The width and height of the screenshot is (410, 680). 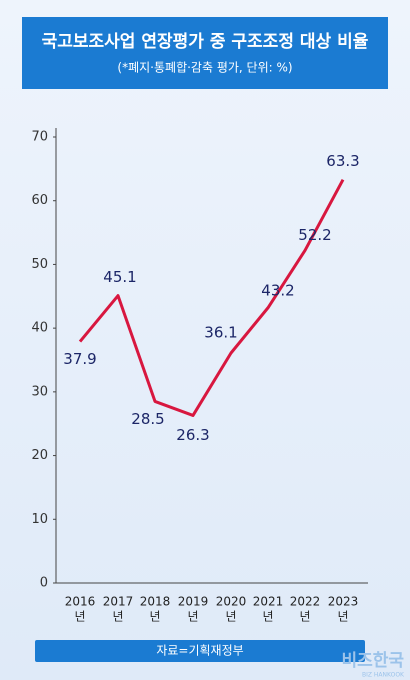 I want to click on x-tick-label: 2022, so click(x=305, y=602).